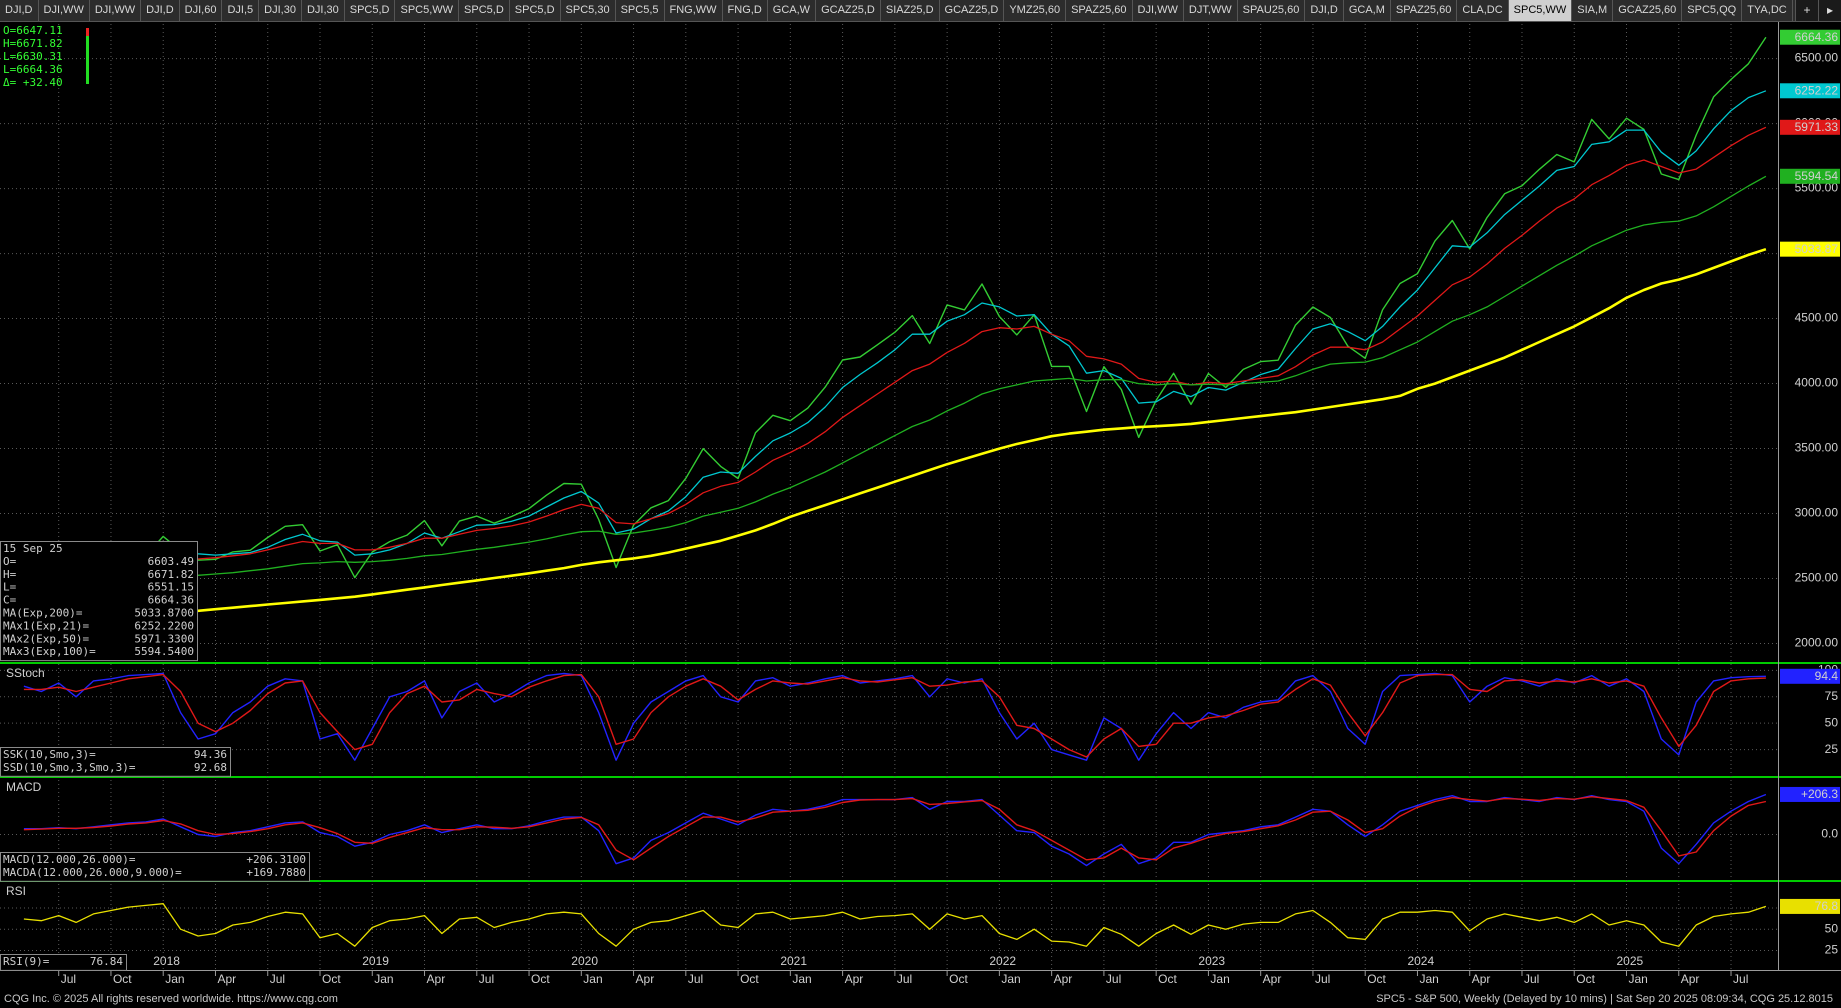 The height and width of the screenshot is (1008, 1841). I want to click on tab: TYA,DC, so click(1767, 10).